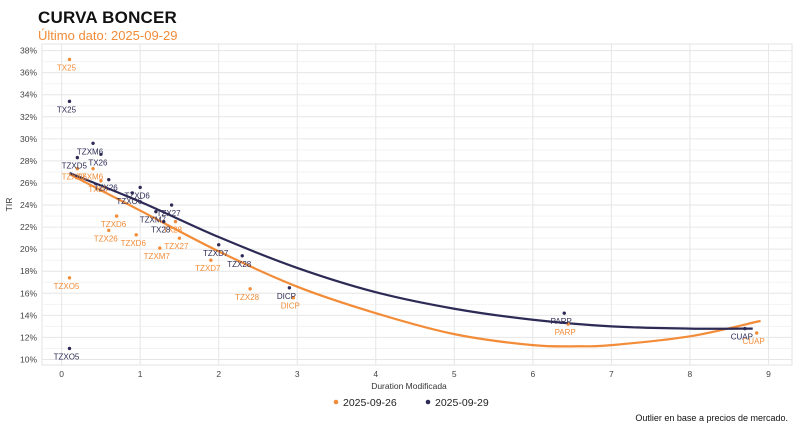 The image size is (800, 429). I want to click on point-label: PARP, so click(561, 321).